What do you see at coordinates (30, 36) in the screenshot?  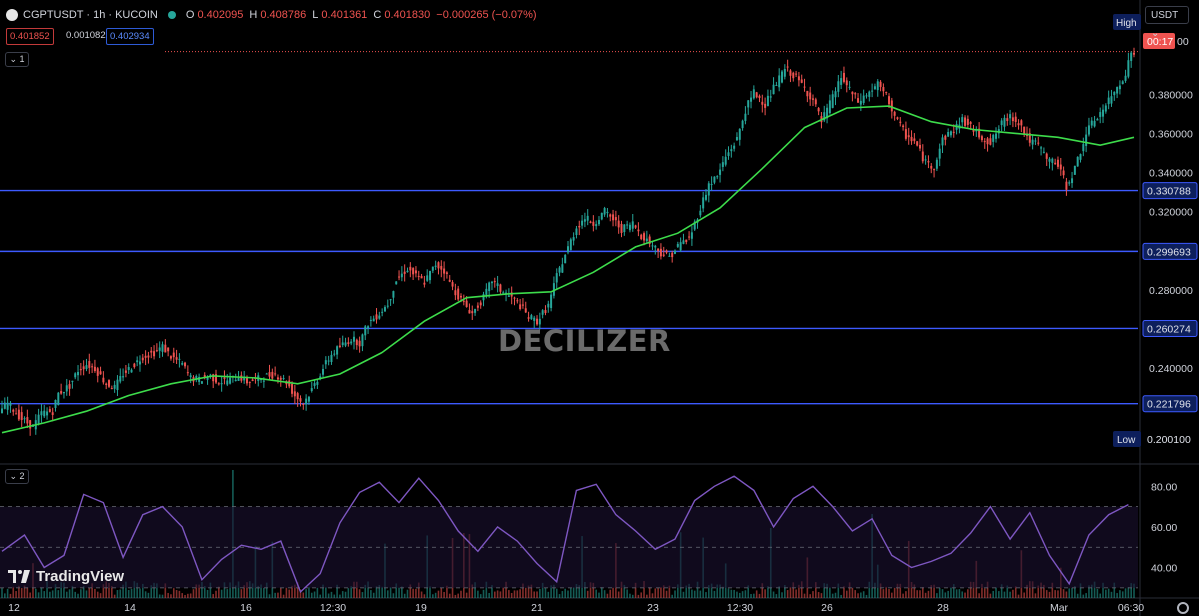 I see `sell-price-button: 0.401852` at bounding box center [30, 36].